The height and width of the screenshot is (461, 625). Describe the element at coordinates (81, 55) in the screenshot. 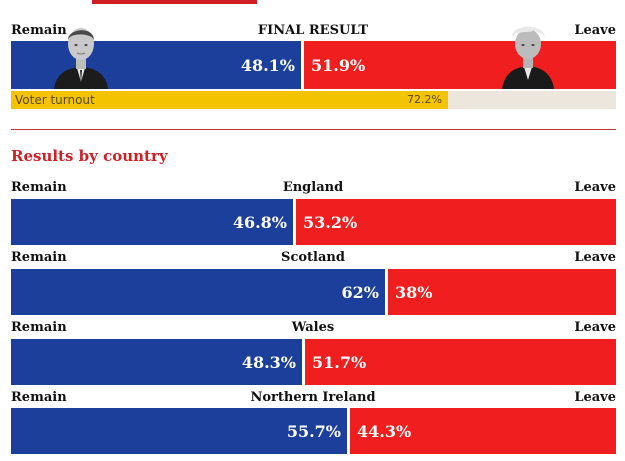

I see `remain-campaigner-portrait` at that location.